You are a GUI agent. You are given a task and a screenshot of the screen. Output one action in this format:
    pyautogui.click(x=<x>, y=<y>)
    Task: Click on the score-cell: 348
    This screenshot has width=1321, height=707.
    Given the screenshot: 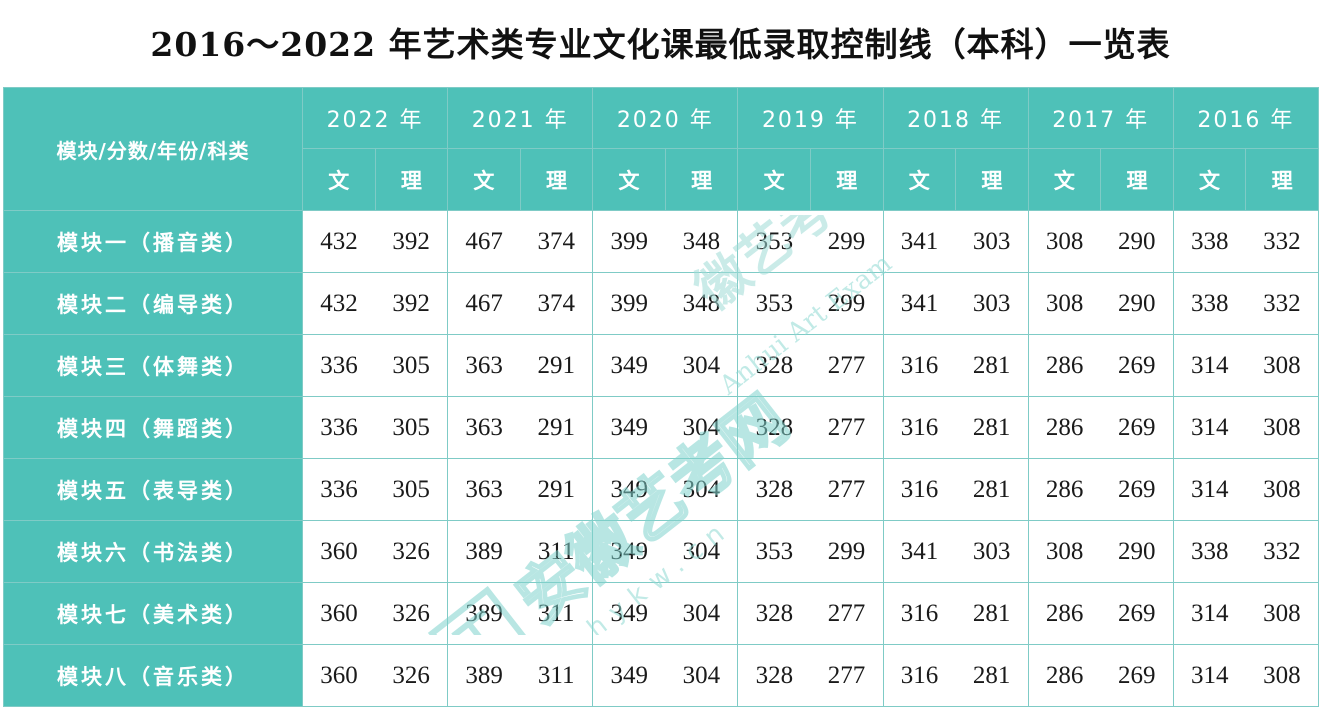 What is the action you would take?
    pyautogui.click(x=702, y=241)
    